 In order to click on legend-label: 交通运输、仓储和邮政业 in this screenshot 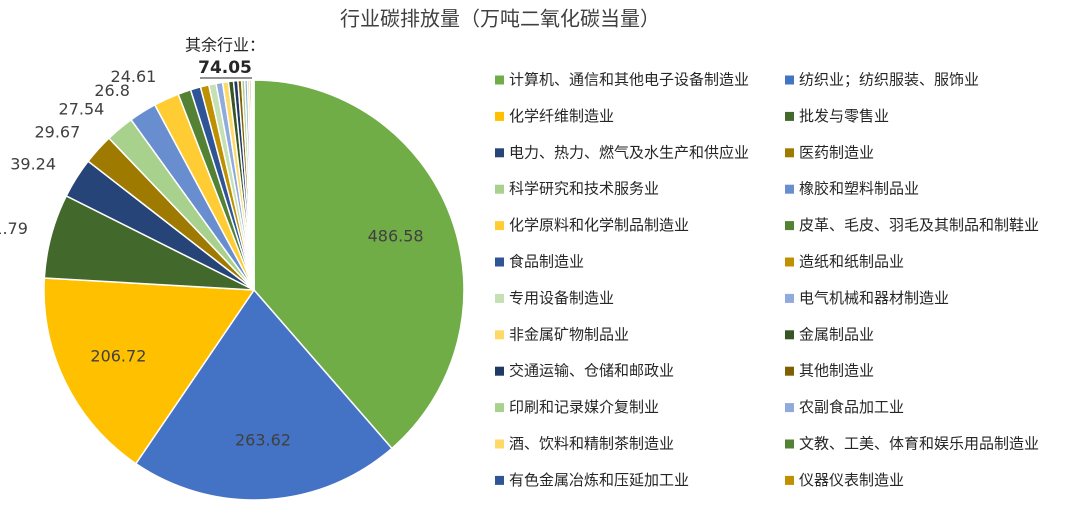, I will do `click(591, 371)`.